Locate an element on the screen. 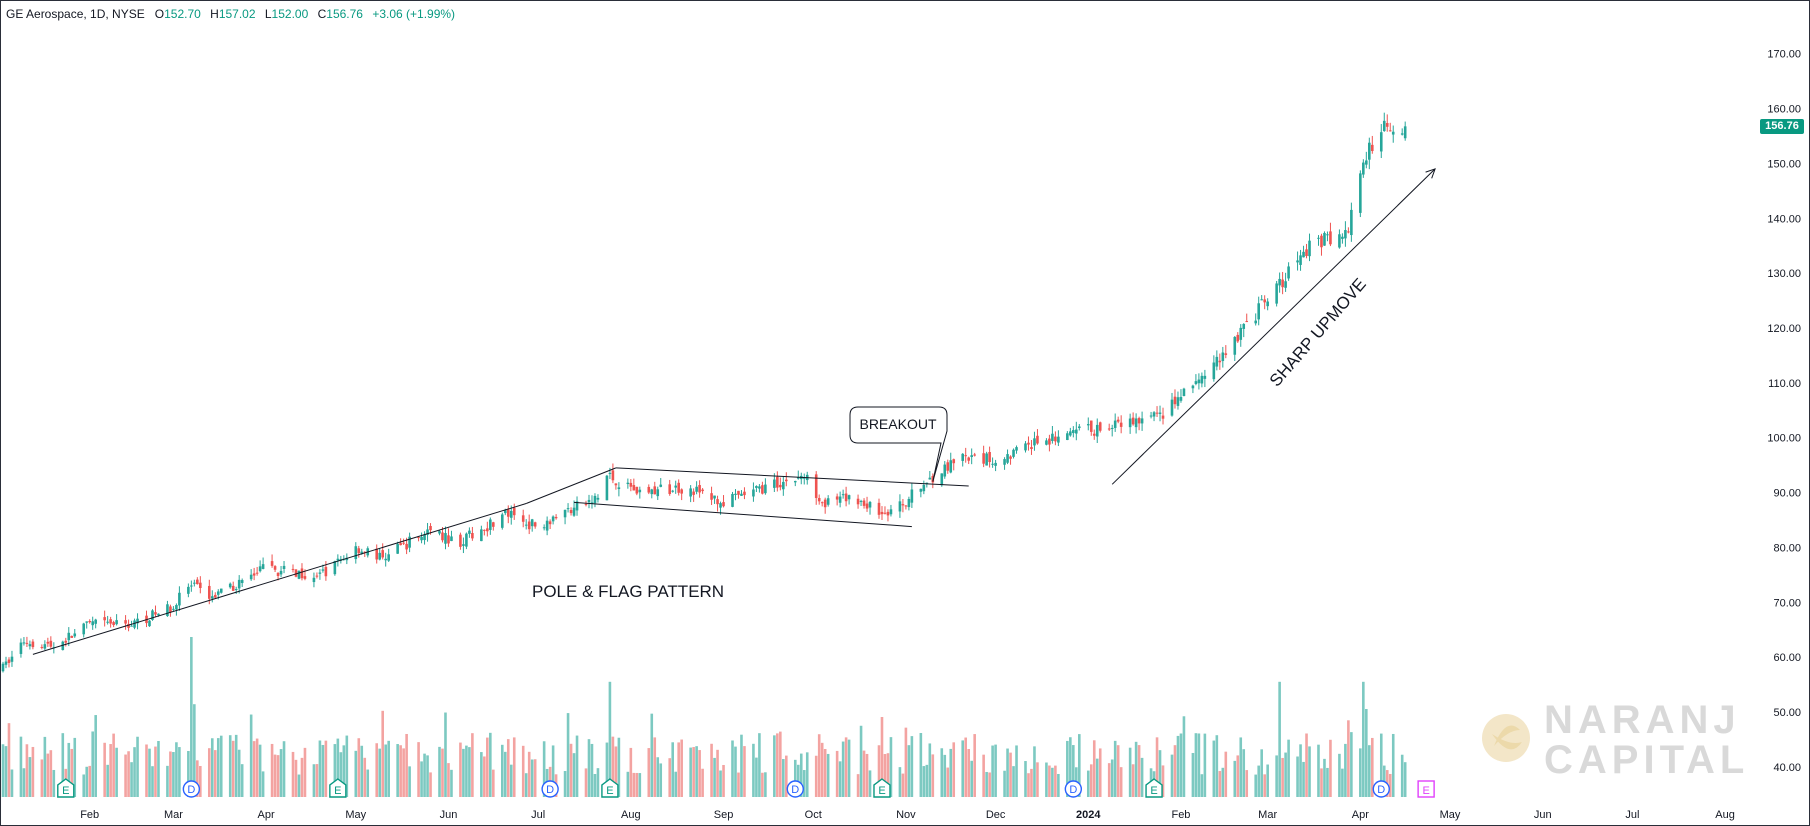 This screenshot has height=826, width=1810. symbol-name: GE Aerospace, 1D, NYSE is located at coordinates (75, 14).